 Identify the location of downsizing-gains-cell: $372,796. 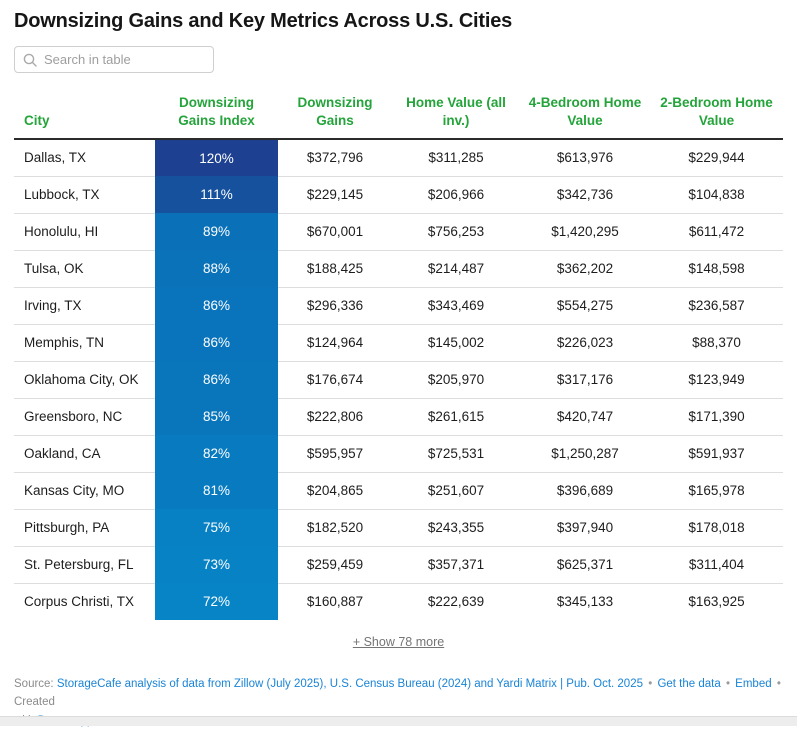
(335, 158).